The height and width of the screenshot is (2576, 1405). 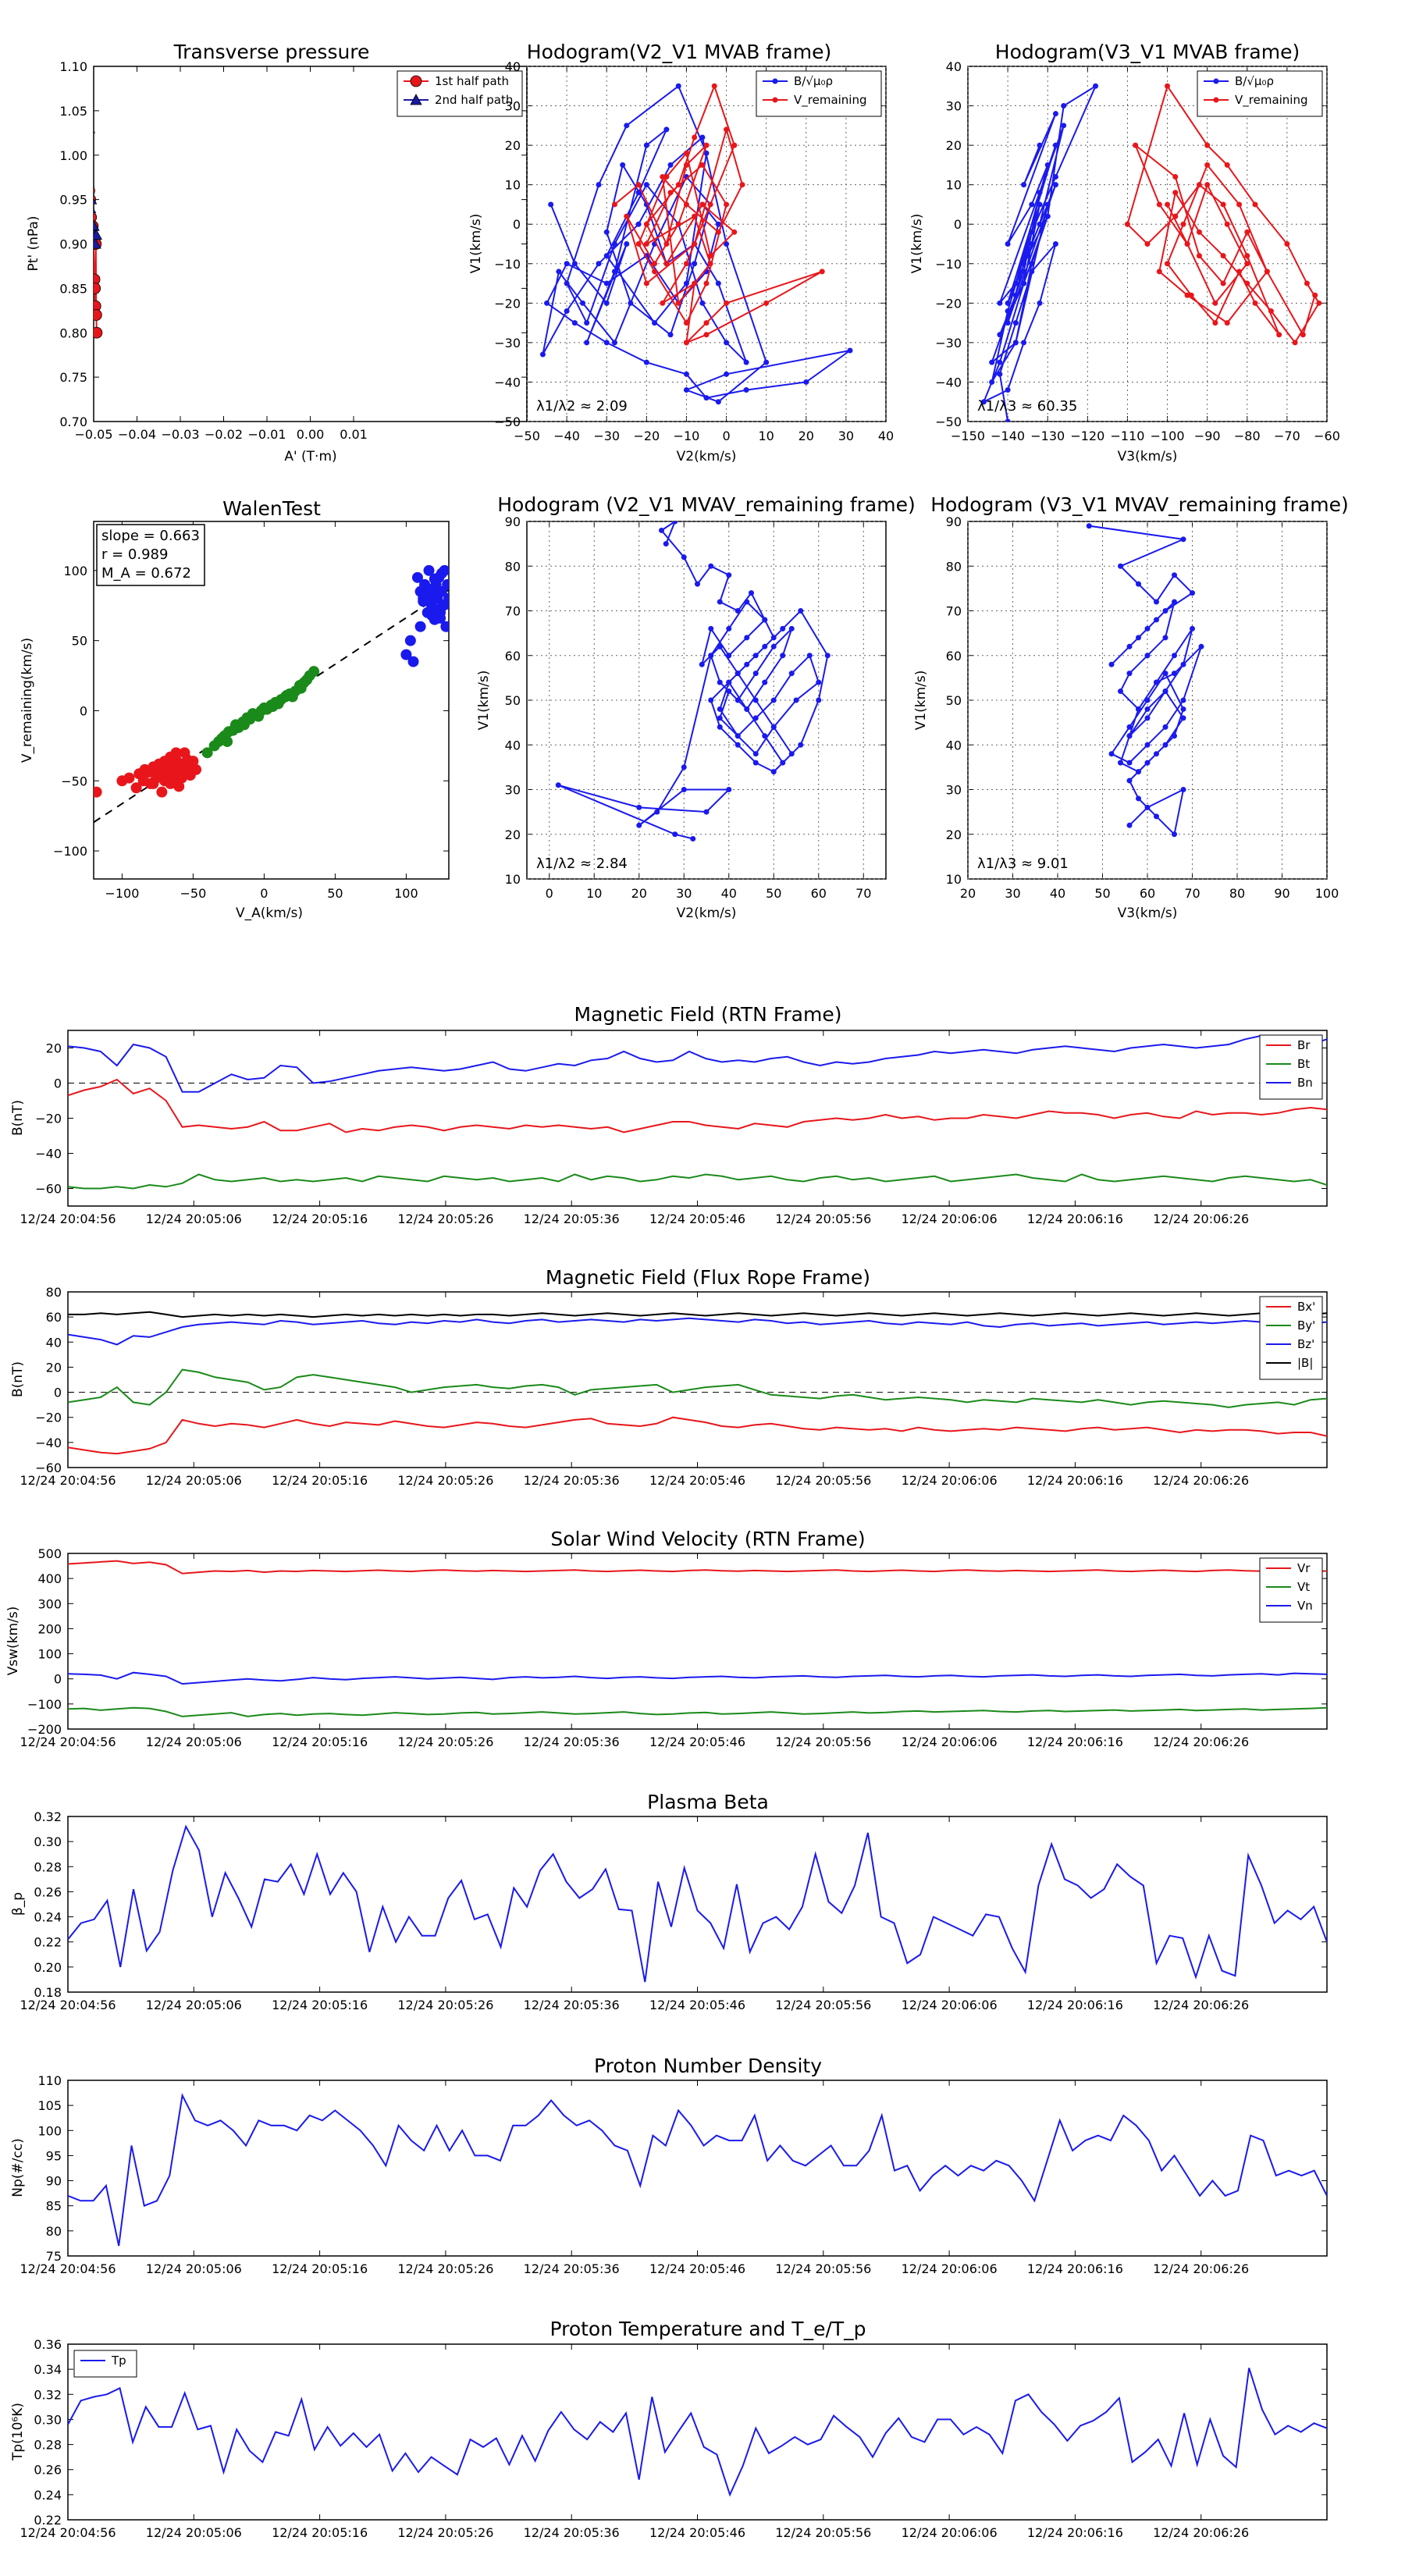 What do you see at coordinates (84, 710) in the screenshot?
I see `y-tick-label: 0` at bounding box center [84, 710].